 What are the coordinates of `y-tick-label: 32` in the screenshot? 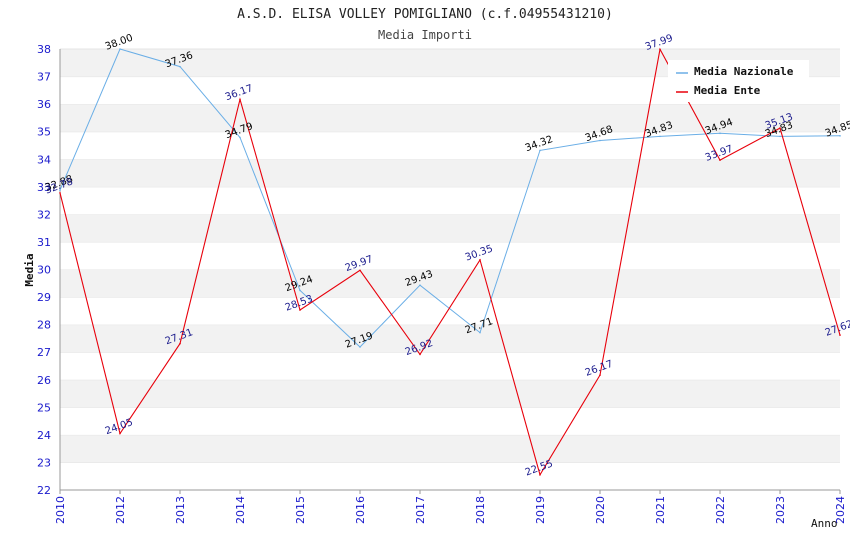 It's located at (44, 214).